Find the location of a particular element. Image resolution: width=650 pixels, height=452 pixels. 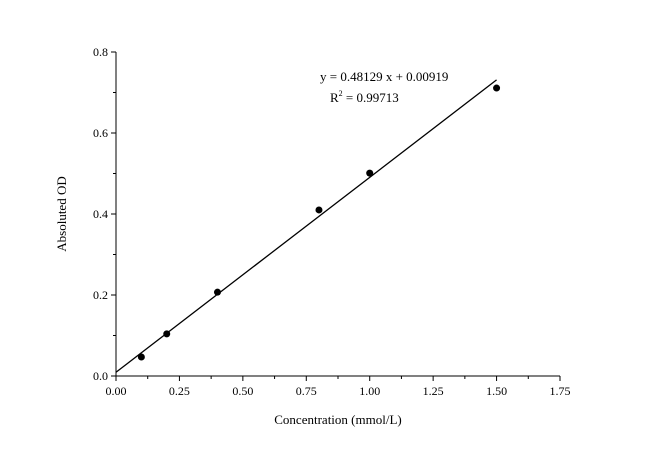

y-axis-label: Absoluted OD is located at coordinates (61, 213).